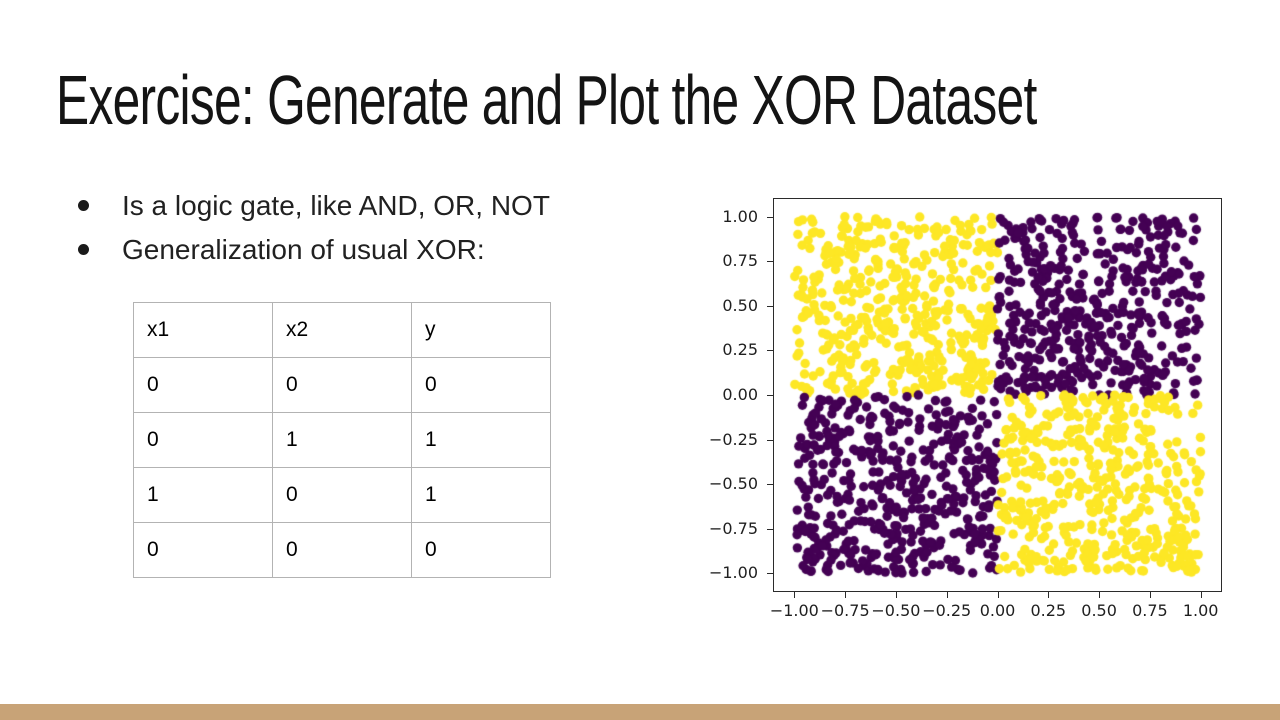 The width and height of the screenshot is (1280, 720). I want to click on x-tick-label: 0.25, so click(1048, 610).